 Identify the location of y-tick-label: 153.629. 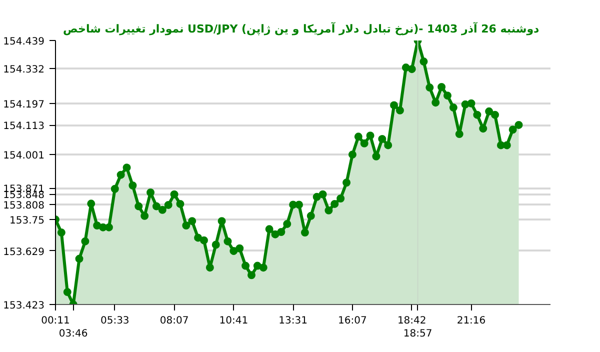
(24, 252).